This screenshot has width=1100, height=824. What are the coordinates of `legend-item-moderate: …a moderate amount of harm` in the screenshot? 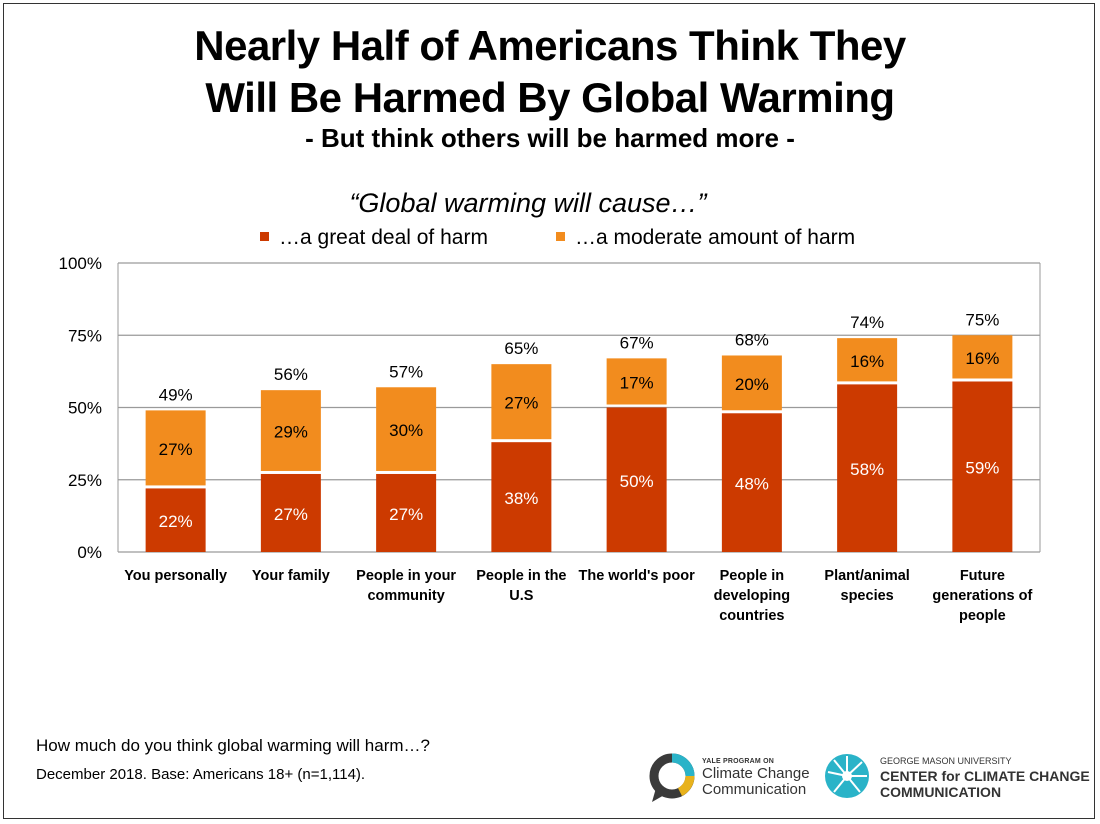 It's located at (705, 238).